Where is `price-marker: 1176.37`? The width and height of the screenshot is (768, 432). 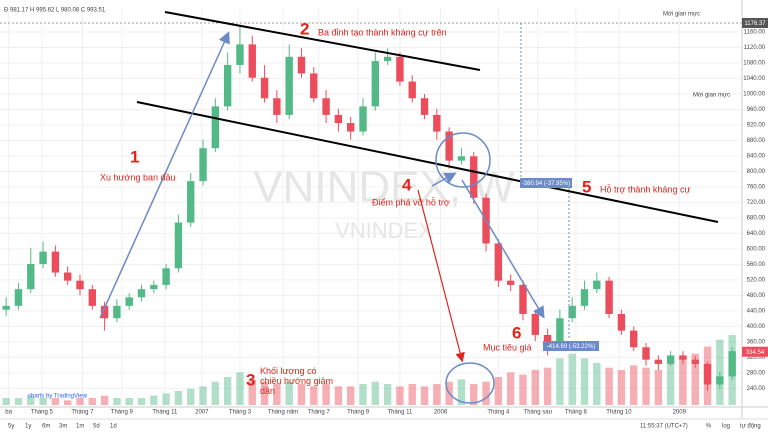
price-marker: 1176.37 is located at coordinates (755, 24).